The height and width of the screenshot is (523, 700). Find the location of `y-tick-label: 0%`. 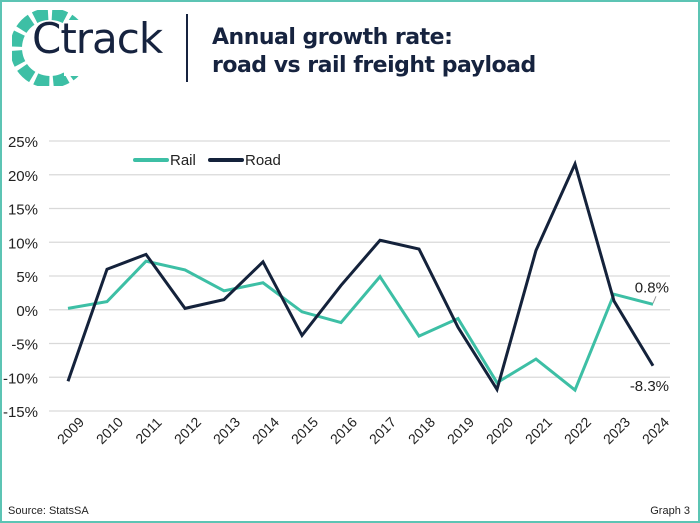

y-tick-label: 0% is located at coordinates (27, 311).